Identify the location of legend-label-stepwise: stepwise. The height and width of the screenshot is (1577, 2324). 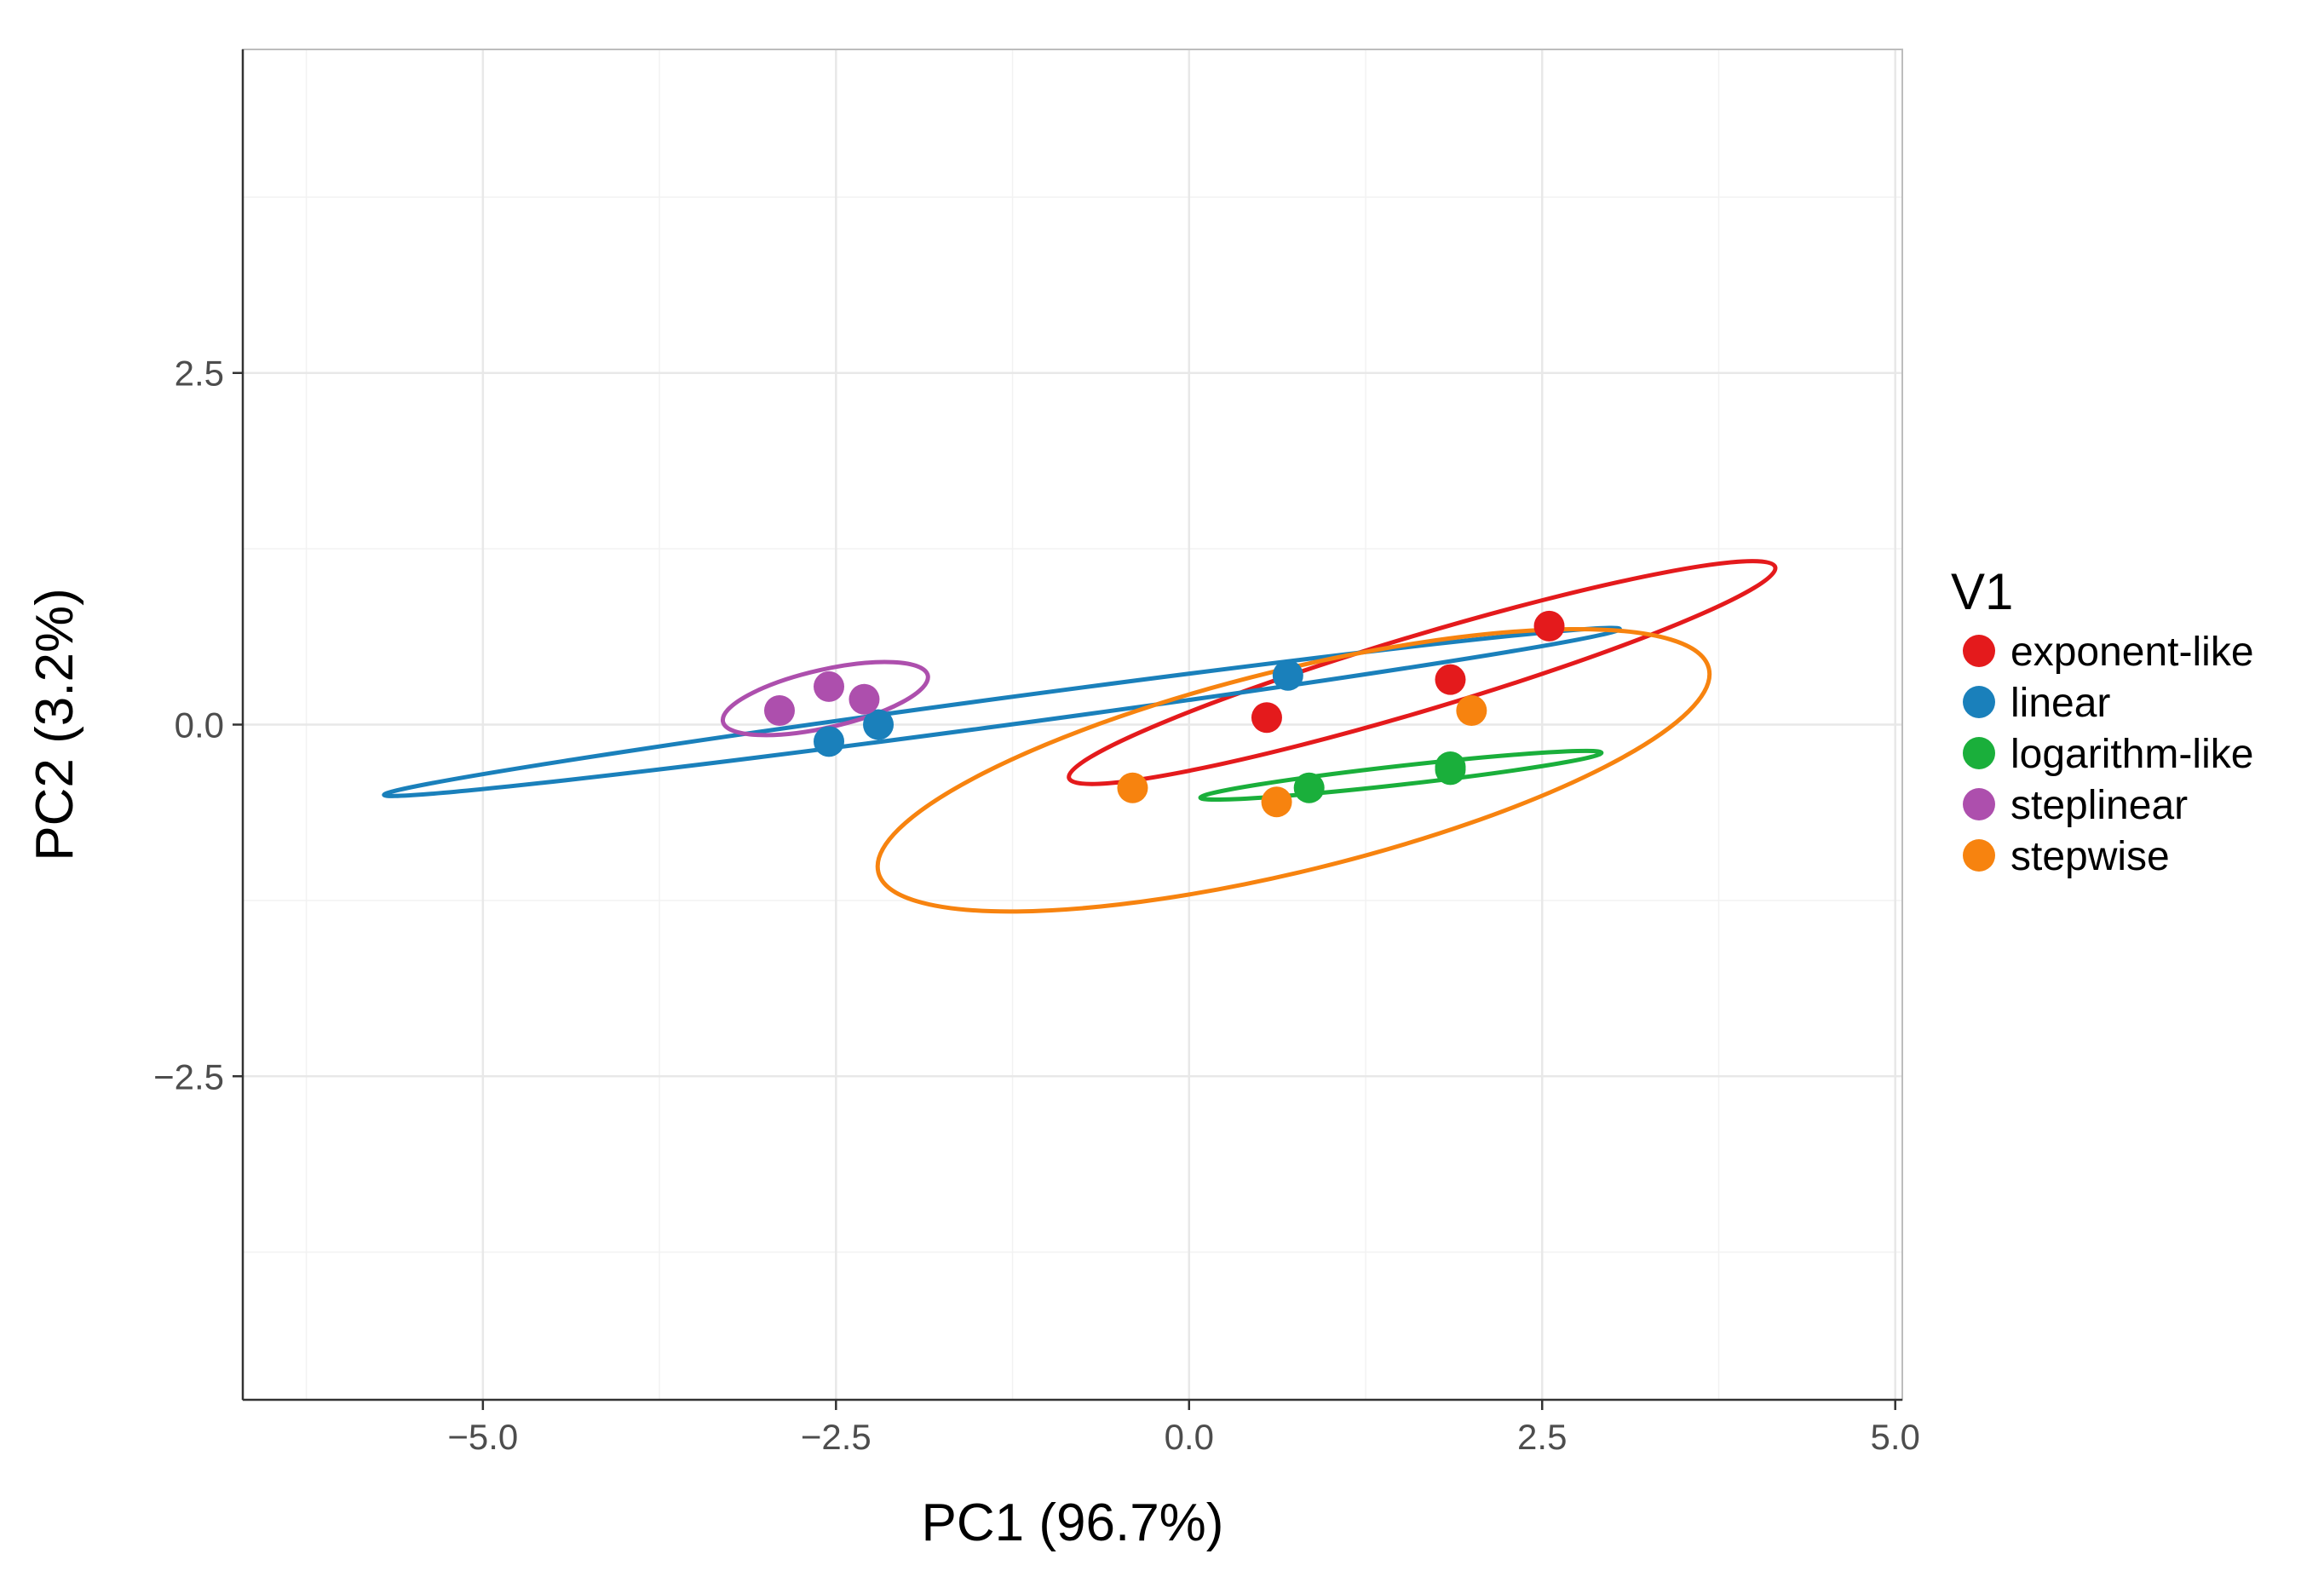
(2090, 856).